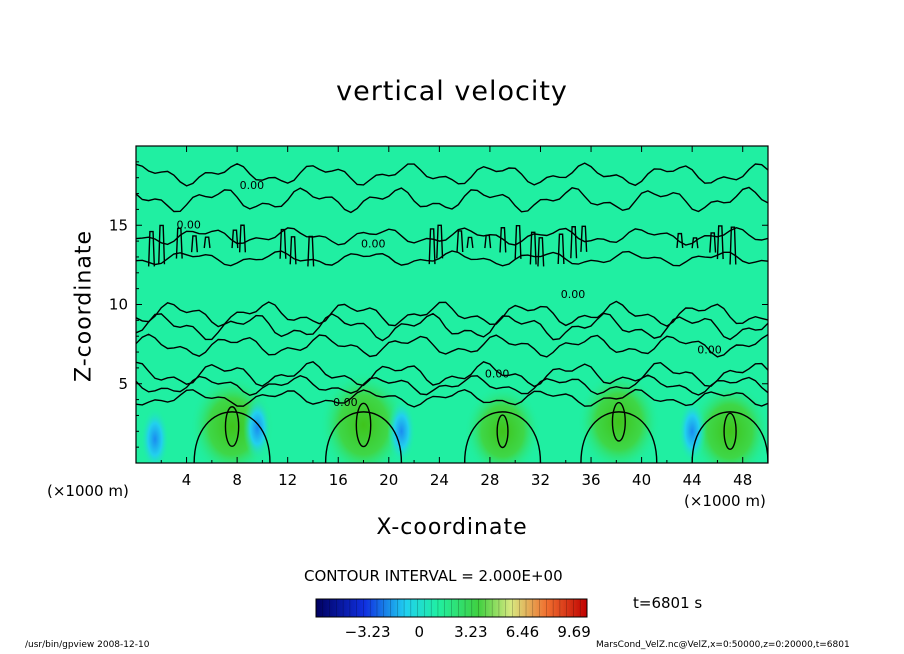 The height and width of the screenshot is (654, 904). What do you see at coordinates (388, 480) in the screenshot?
I see `x-tick-label-4: 20` at bounding box center [388, 480].